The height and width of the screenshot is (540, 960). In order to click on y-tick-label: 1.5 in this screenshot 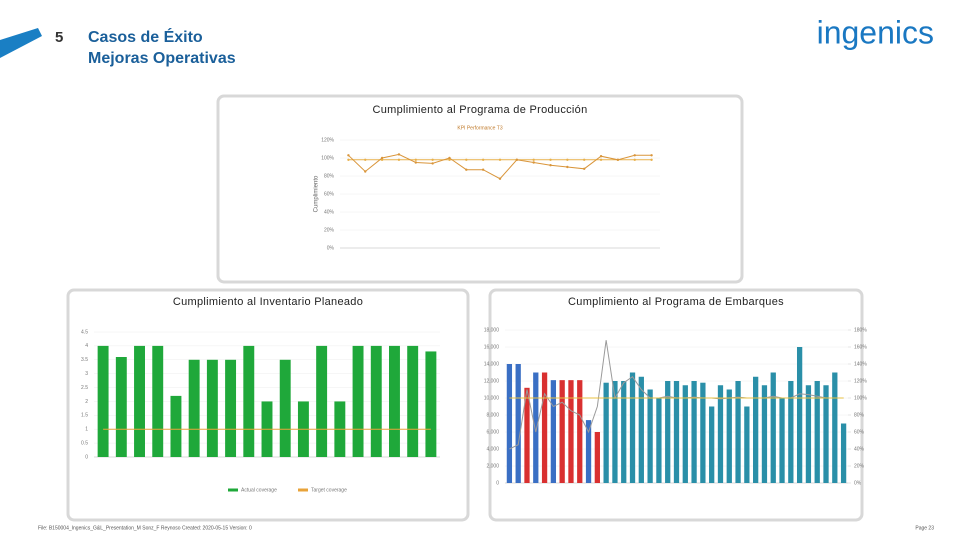, I will do `click(84, 416)`.